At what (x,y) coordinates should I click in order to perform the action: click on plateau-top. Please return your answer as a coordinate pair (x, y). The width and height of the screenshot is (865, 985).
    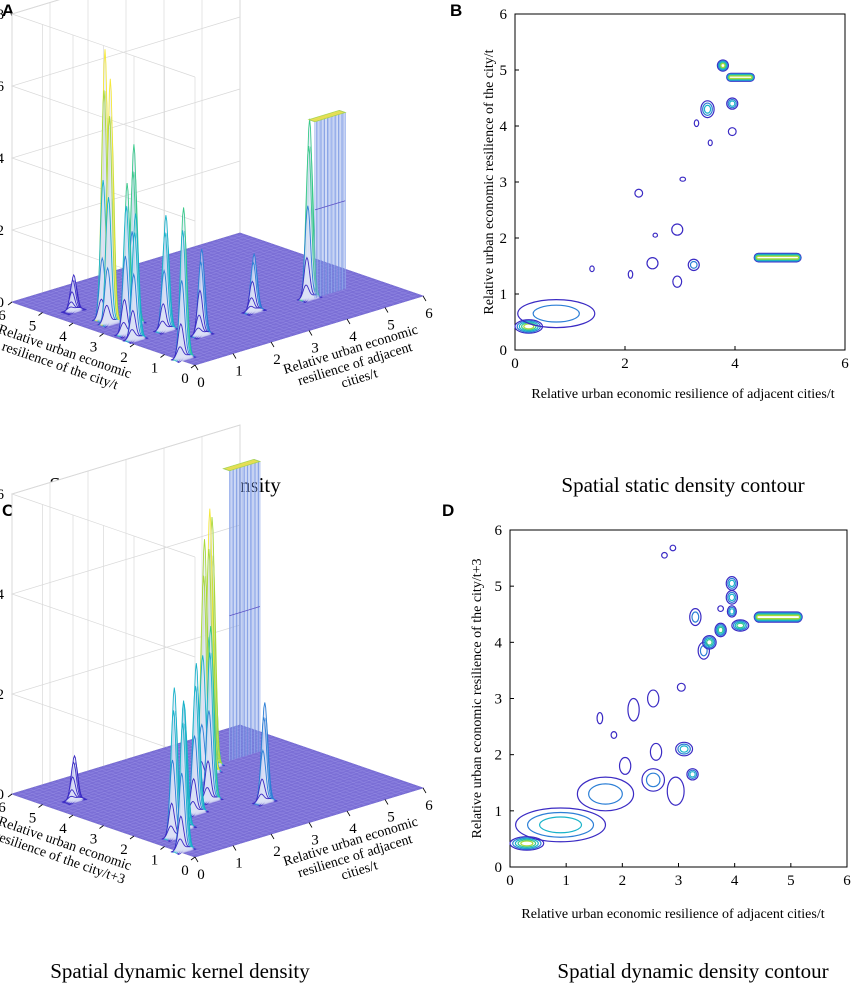
    Looking at the image, I should click on (327, 116).